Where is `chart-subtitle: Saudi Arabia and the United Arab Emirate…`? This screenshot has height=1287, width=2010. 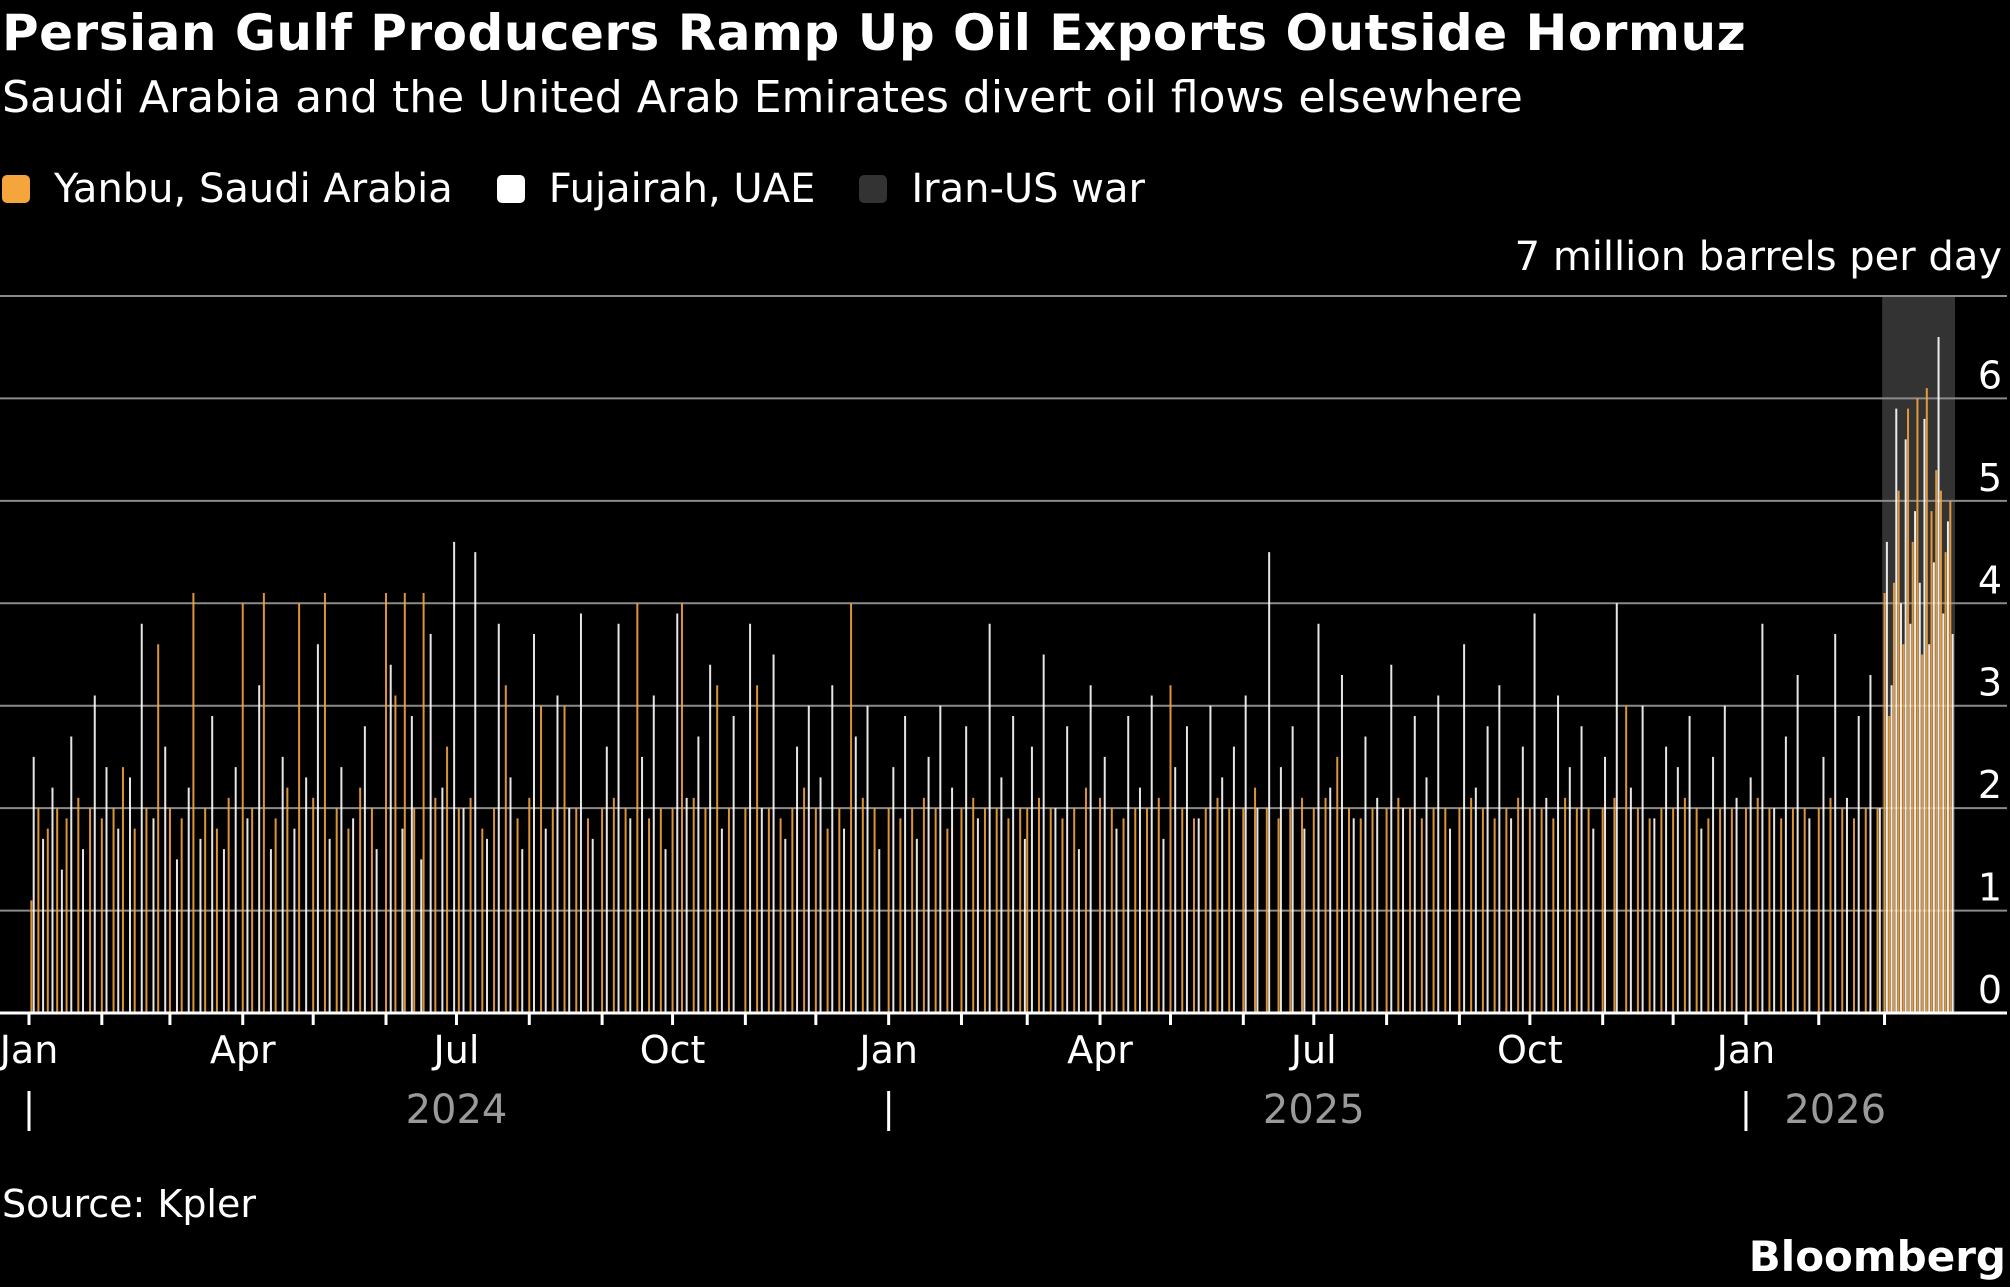 chart-subtitle: Saudi Arabia and the United Arab Emirate… is located at coordinates (762, 97).